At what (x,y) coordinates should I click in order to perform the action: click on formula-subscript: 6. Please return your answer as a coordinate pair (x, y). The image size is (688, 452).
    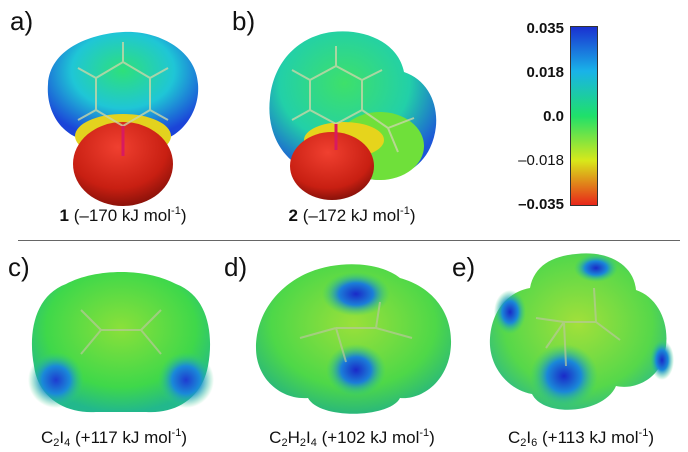
    Looking at the image, I should click on (534, 443).